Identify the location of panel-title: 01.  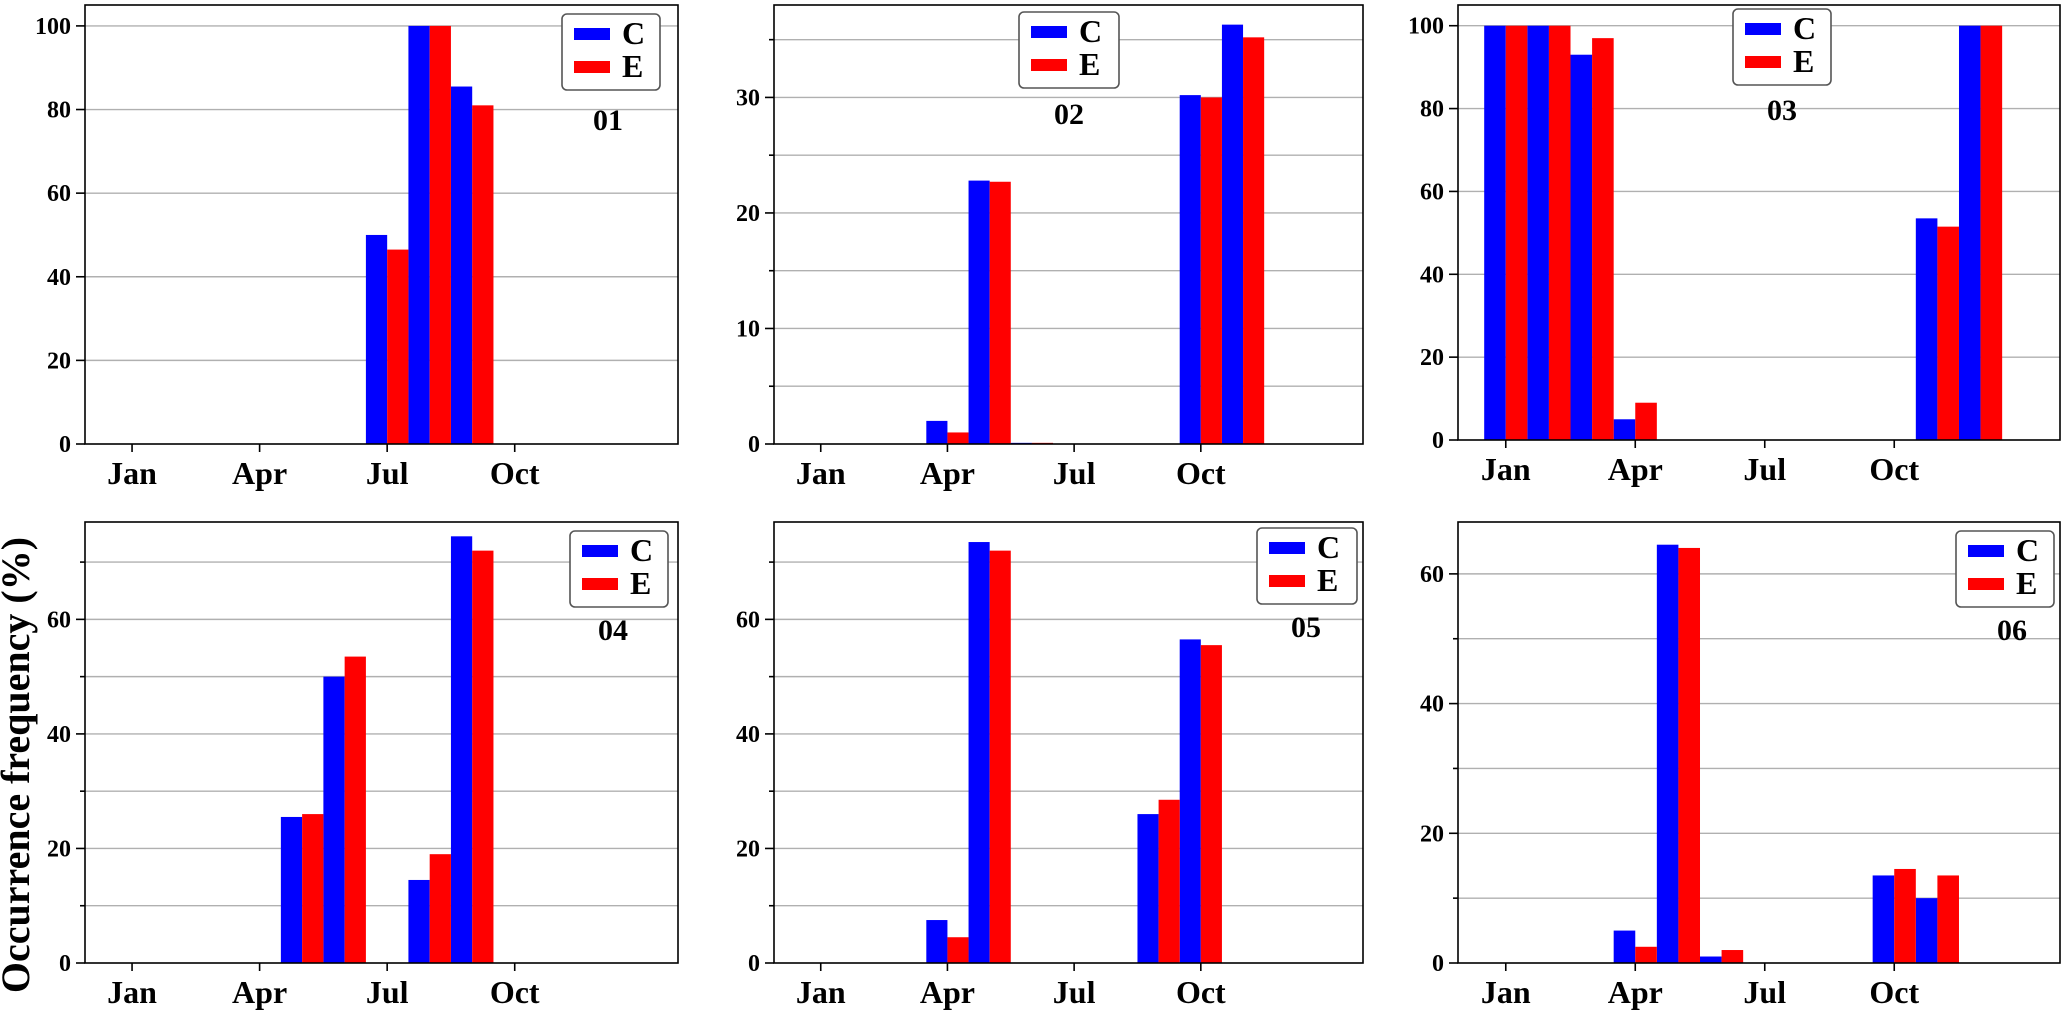
(608, 120).